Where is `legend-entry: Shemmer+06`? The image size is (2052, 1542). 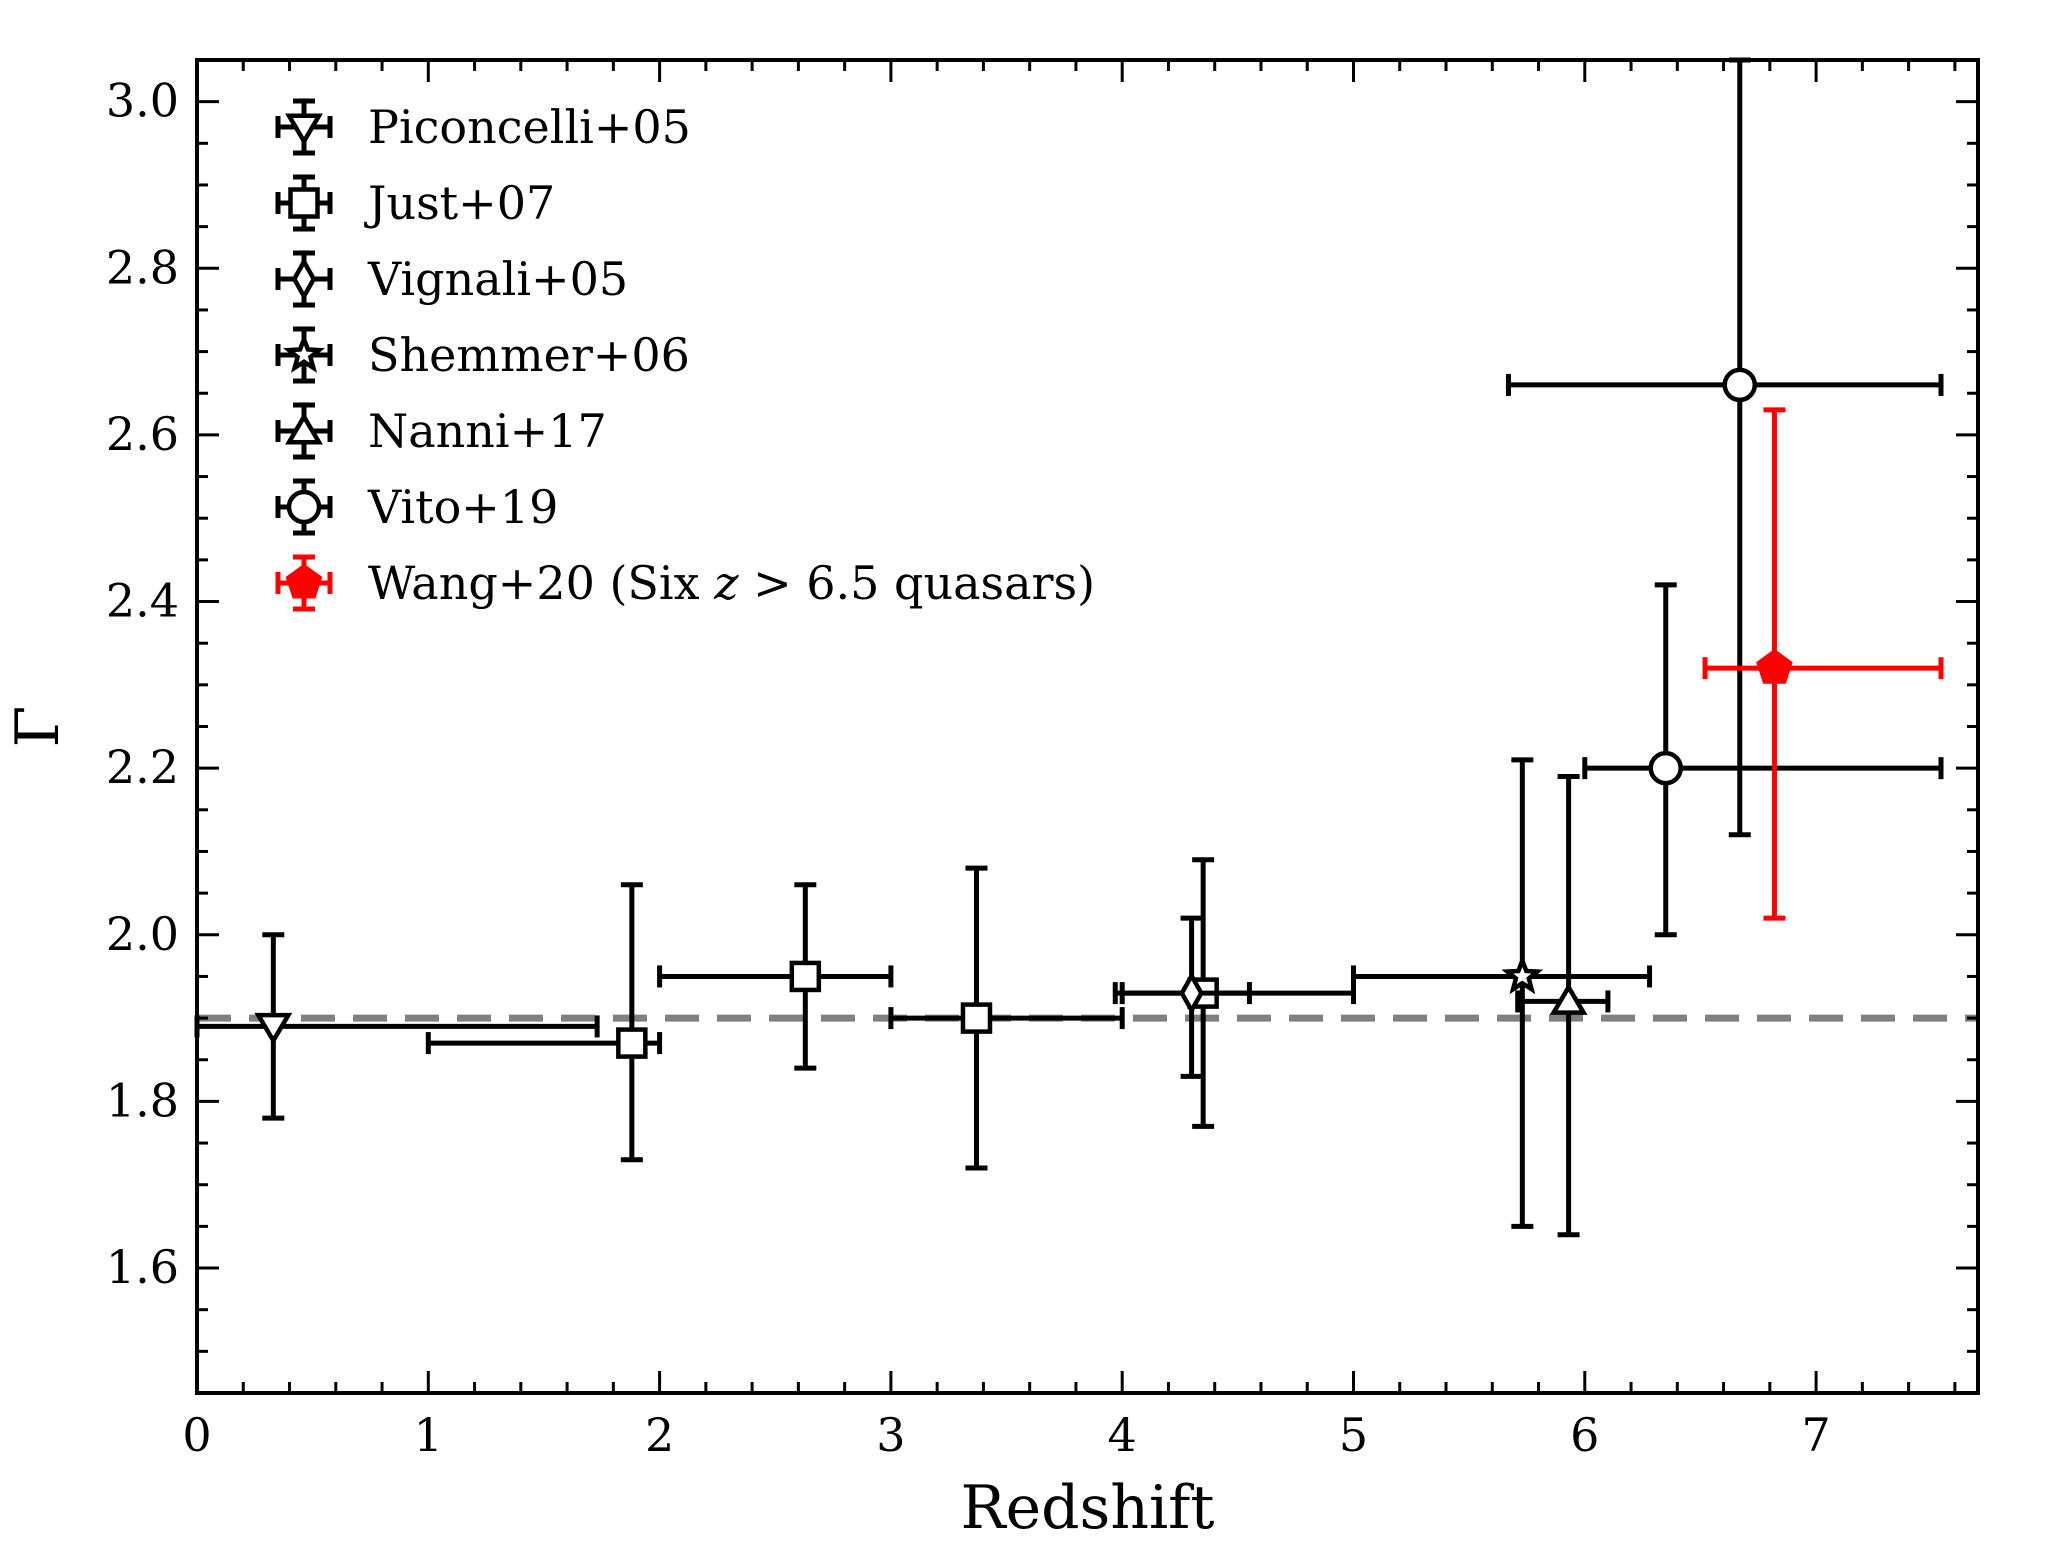
legend-entry: Shemmer+06 is located at coordinates (482, 355).